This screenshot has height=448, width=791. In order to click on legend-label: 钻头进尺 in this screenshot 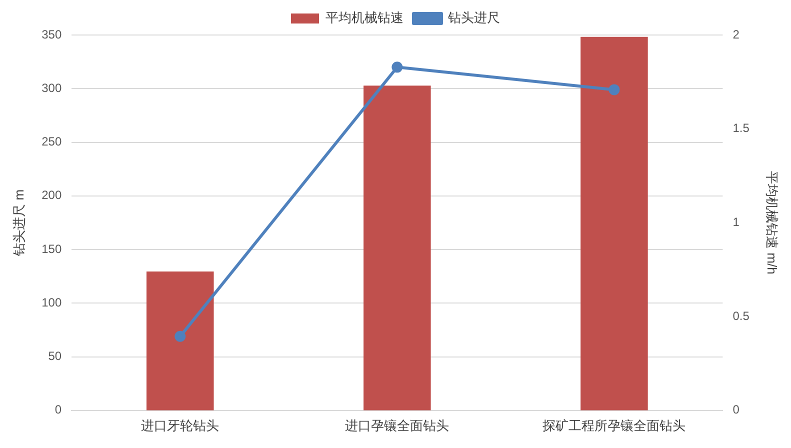, I will do `click(473, 18)`.